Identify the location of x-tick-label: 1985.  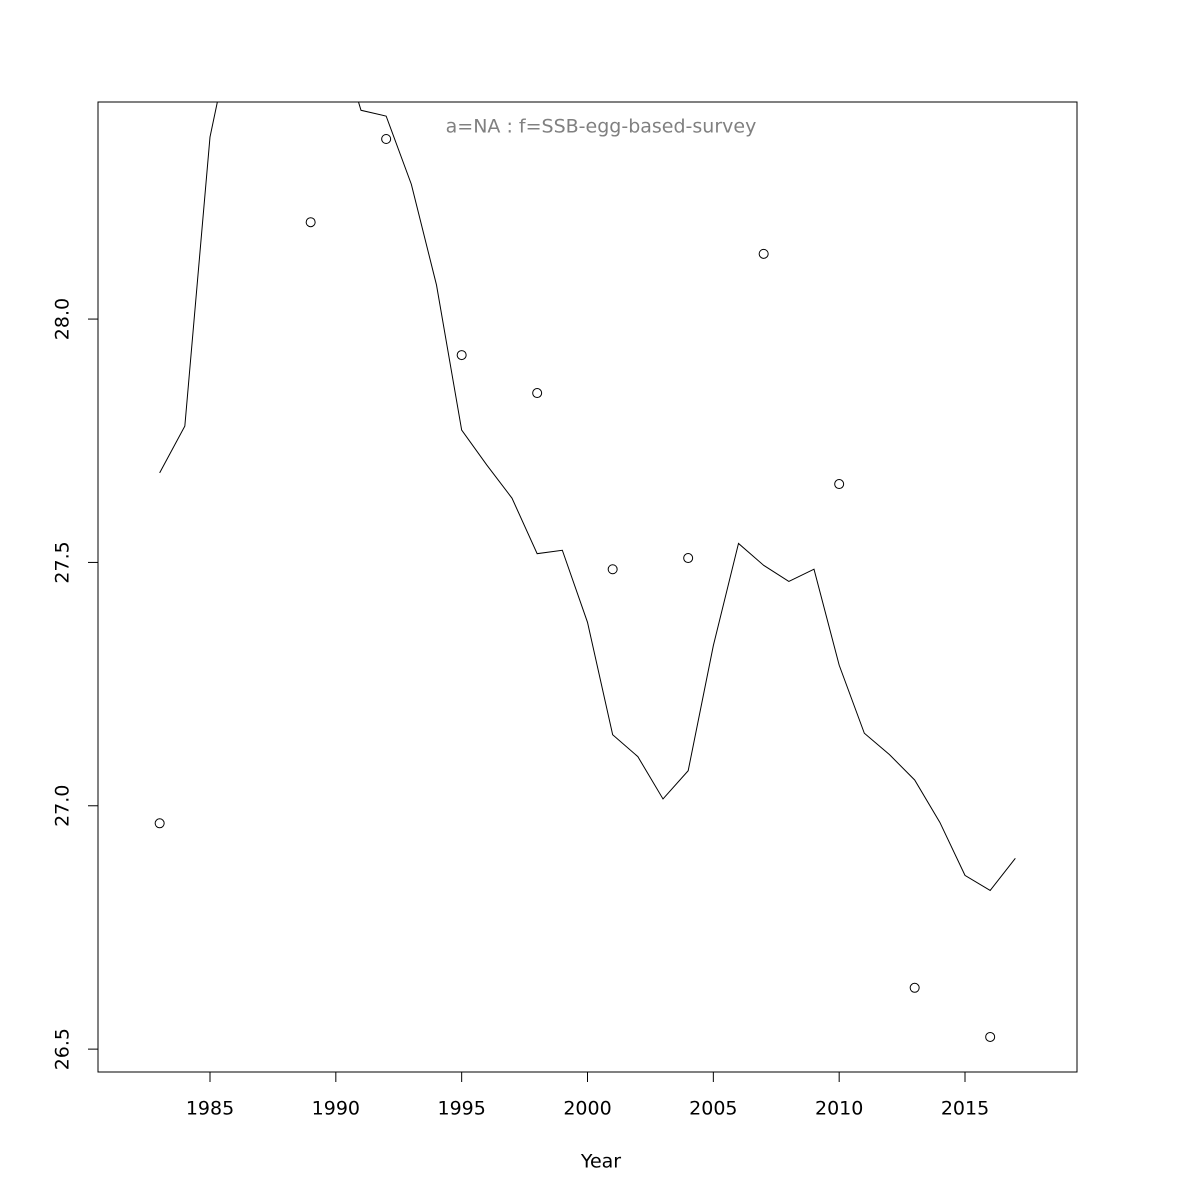
(210, 1109).